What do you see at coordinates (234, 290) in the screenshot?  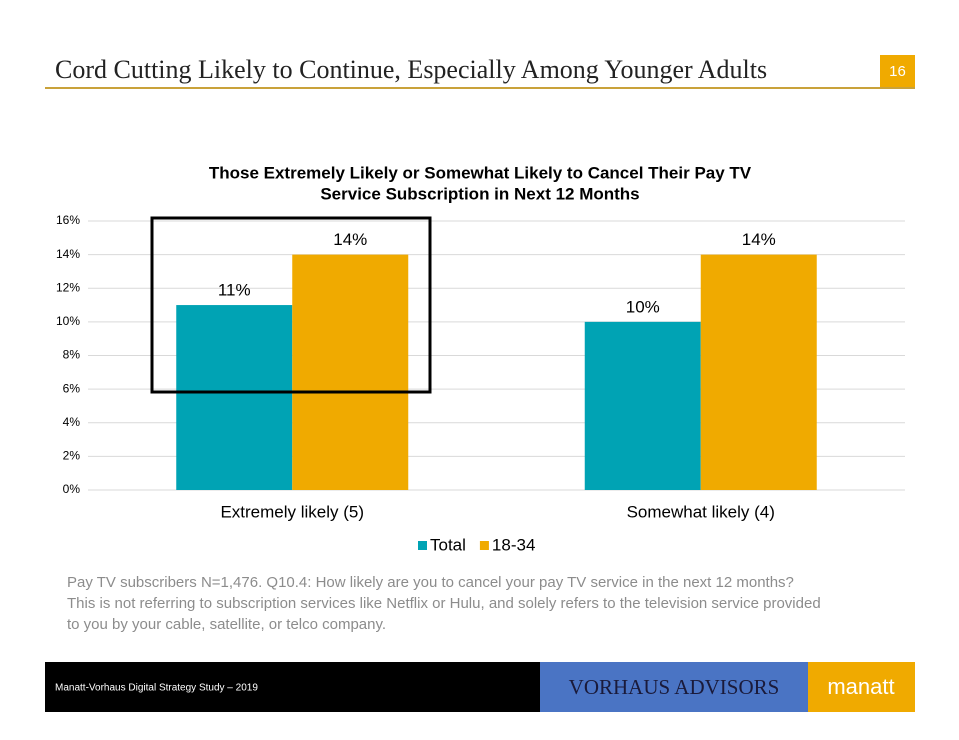 I see `value-label: 11%` at bounding box center [234, 290].